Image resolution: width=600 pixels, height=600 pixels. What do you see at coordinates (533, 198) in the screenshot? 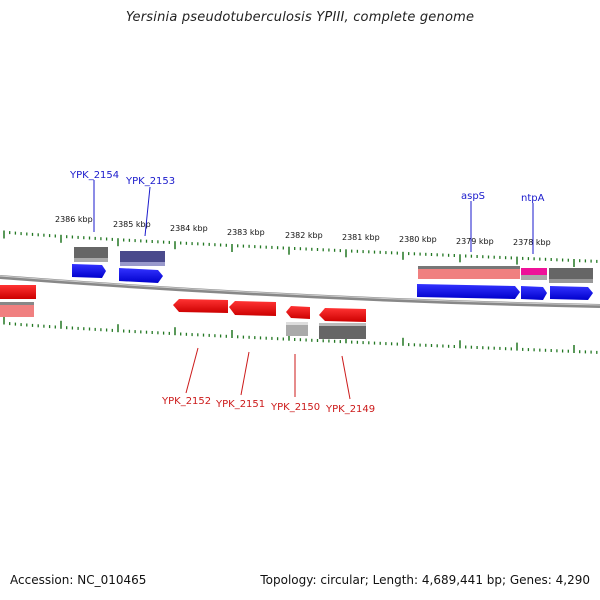
I see `gene-label: ntpA` at bounding box center [533, 198].